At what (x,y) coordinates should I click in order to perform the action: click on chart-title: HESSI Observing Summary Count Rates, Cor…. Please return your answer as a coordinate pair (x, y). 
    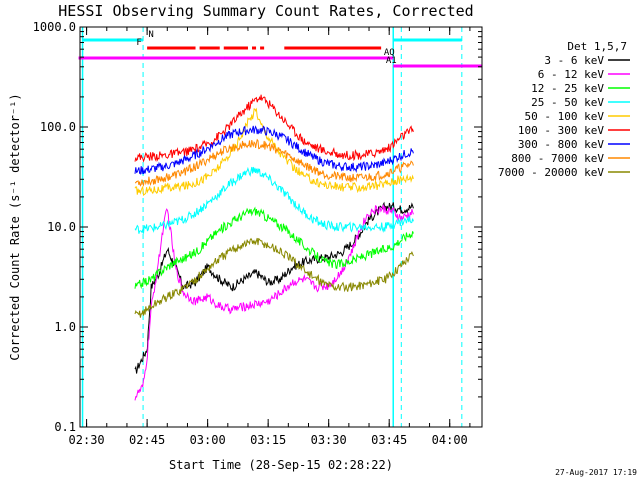
    Looking at the image, I should click on (265, 11).